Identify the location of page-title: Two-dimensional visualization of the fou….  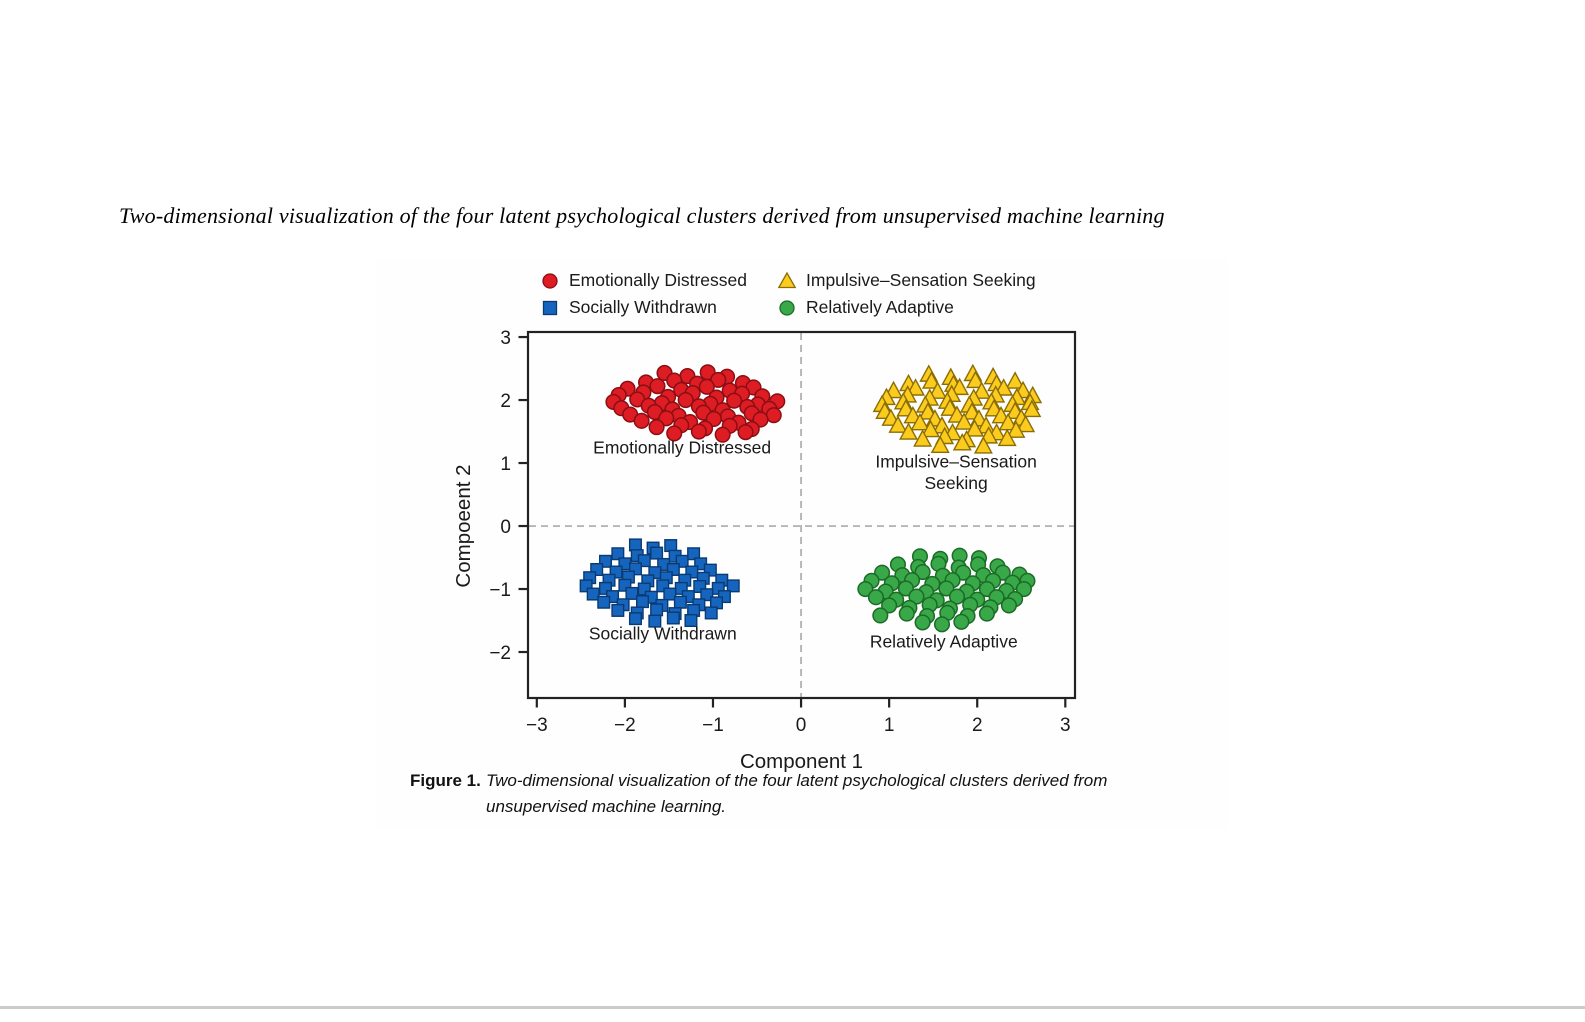
(642, 215).